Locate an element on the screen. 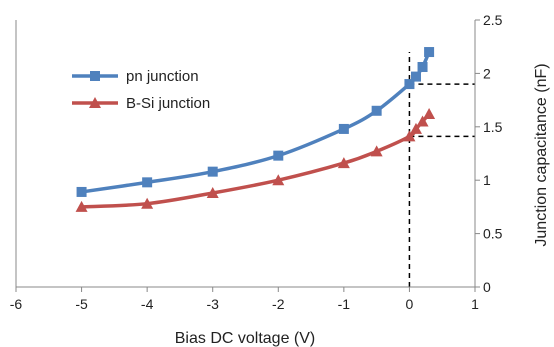 This screenshot has height=347, width=554. y-tick-label: 0.5 is located at coordinates (493, 234).